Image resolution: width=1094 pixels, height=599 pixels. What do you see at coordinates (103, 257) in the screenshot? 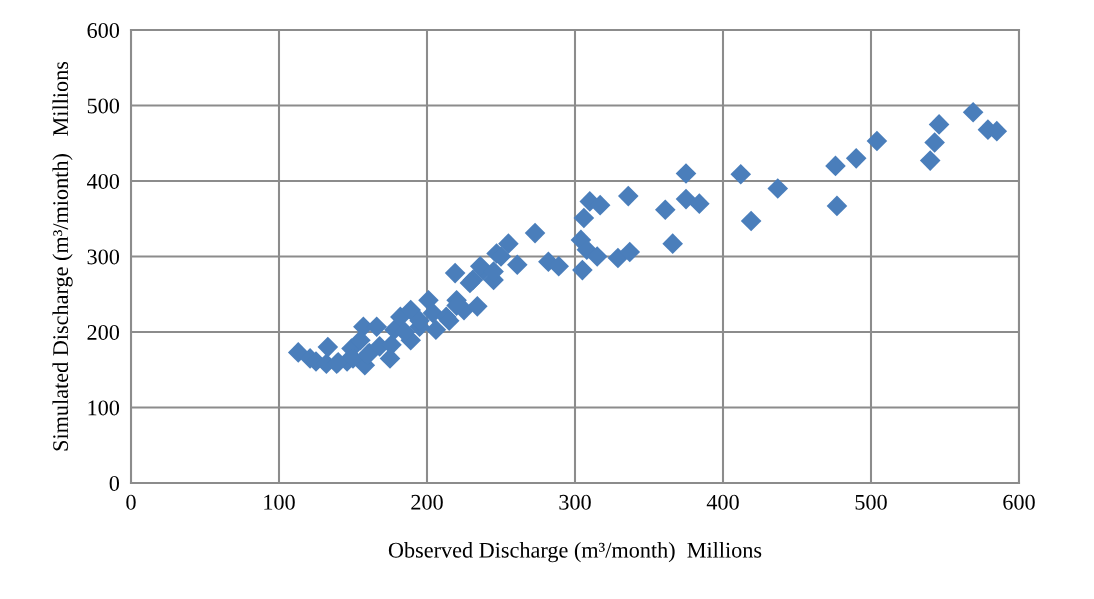
I see `y-tick-label: 300` at bounding box center [103, 257].